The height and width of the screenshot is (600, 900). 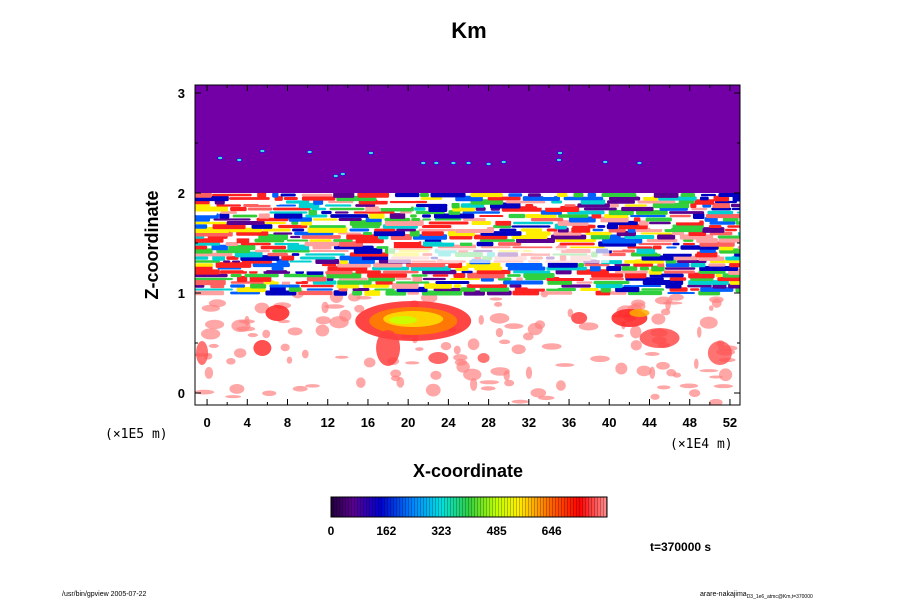 What do you see at coordinates (723, 594) in the screenshot?
I see `footer-right-main-text: arare-nakajima` at bounding box center [723, 594].